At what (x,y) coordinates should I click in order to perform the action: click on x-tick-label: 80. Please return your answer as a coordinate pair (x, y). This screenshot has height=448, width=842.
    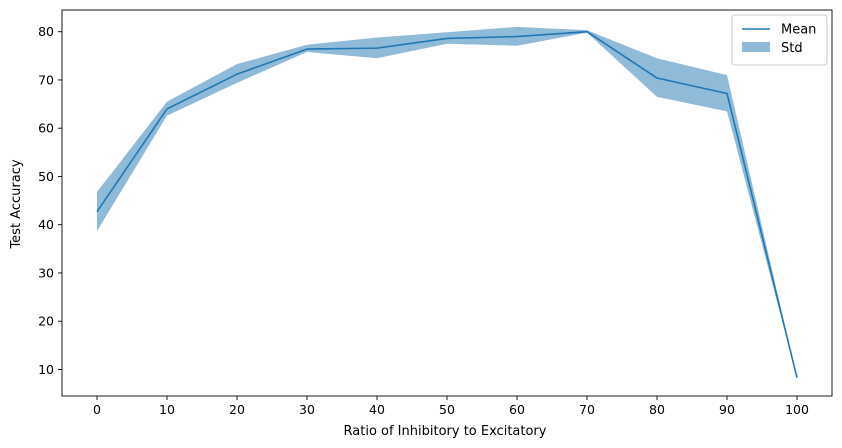
    Looking at the image, I should click on (657, 409).